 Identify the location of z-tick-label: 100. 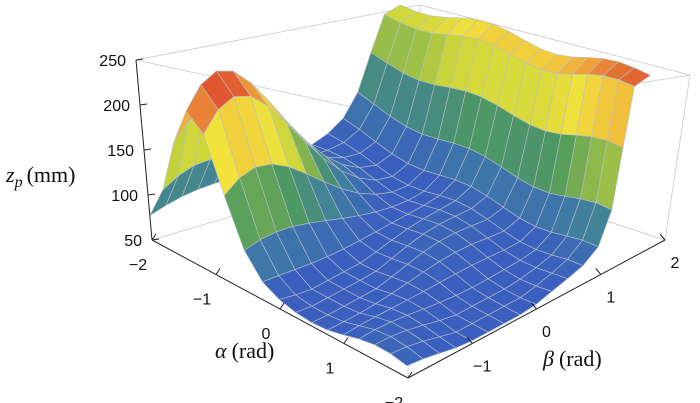
(124, 196).